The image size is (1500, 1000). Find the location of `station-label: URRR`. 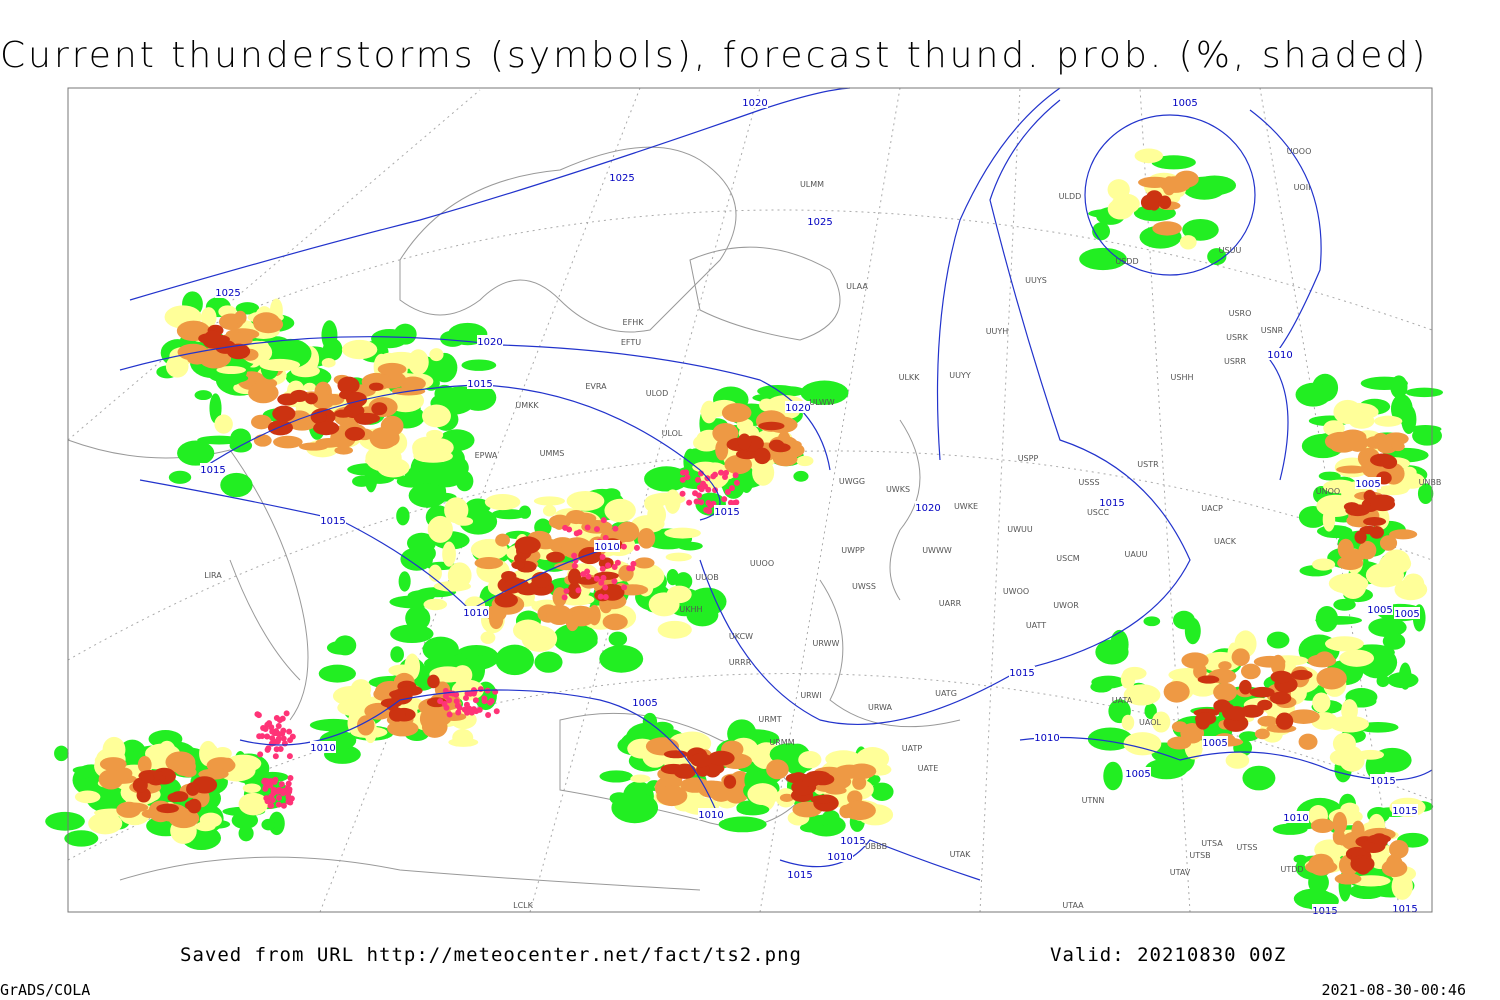

station-label: URRR is located at coordinates (740, 662).